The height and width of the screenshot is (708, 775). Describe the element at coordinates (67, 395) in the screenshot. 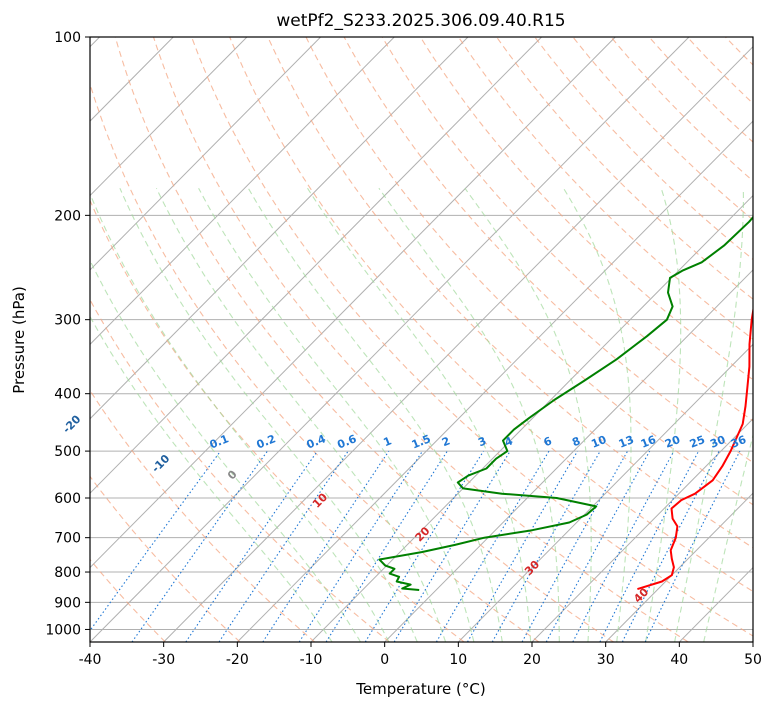

I see `y-tick-label: 400` at that location.